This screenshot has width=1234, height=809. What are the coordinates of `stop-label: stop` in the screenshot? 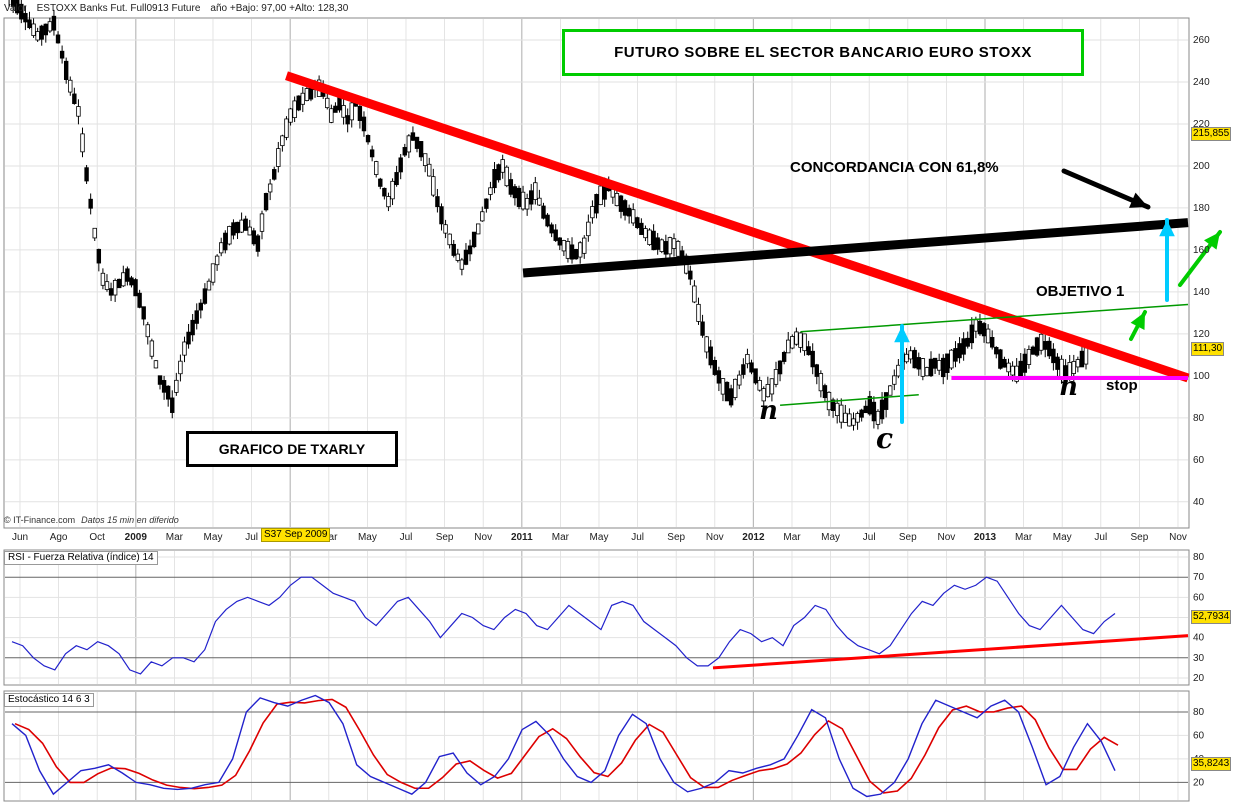 It's located at (1122, 385).